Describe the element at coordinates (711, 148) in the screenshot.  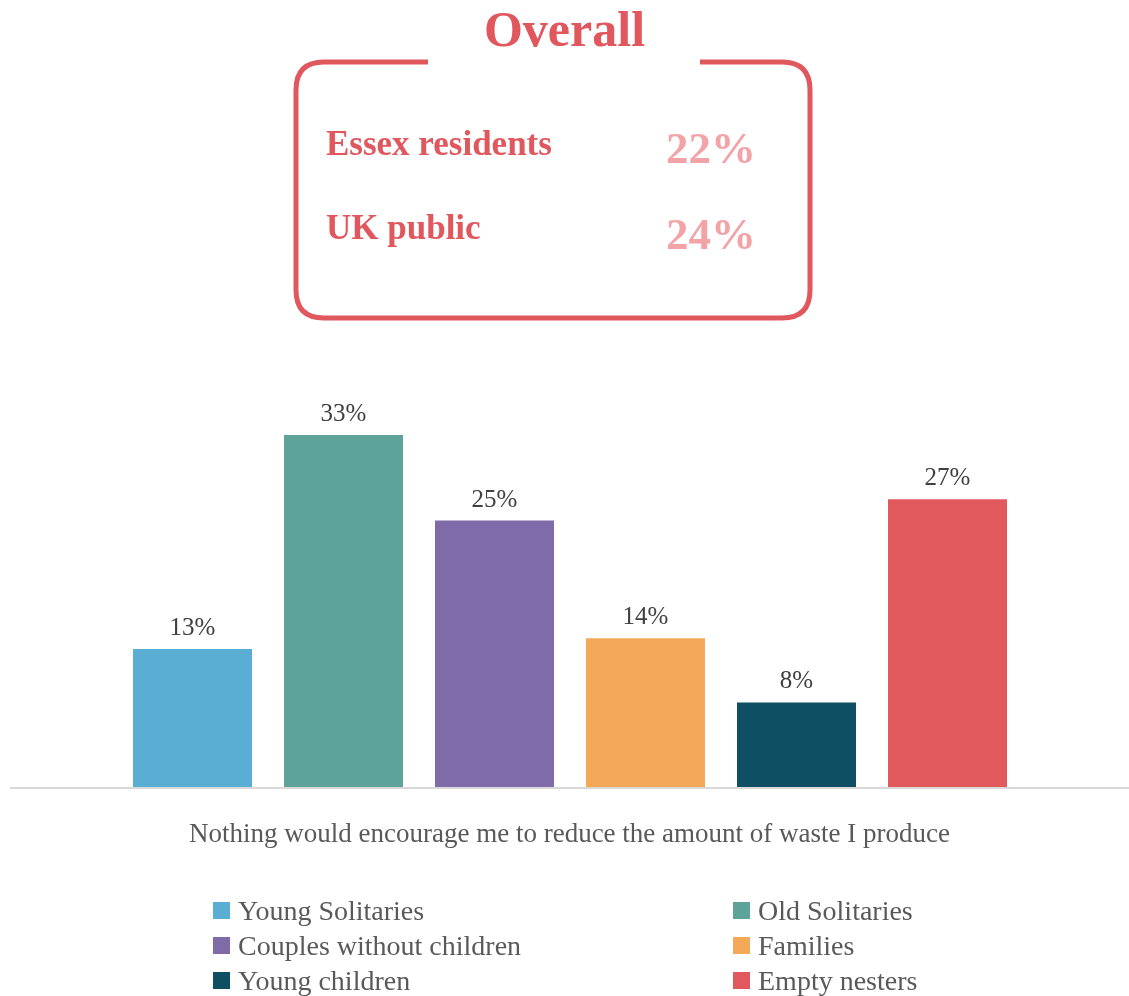
I see `text: 22%` at that location.